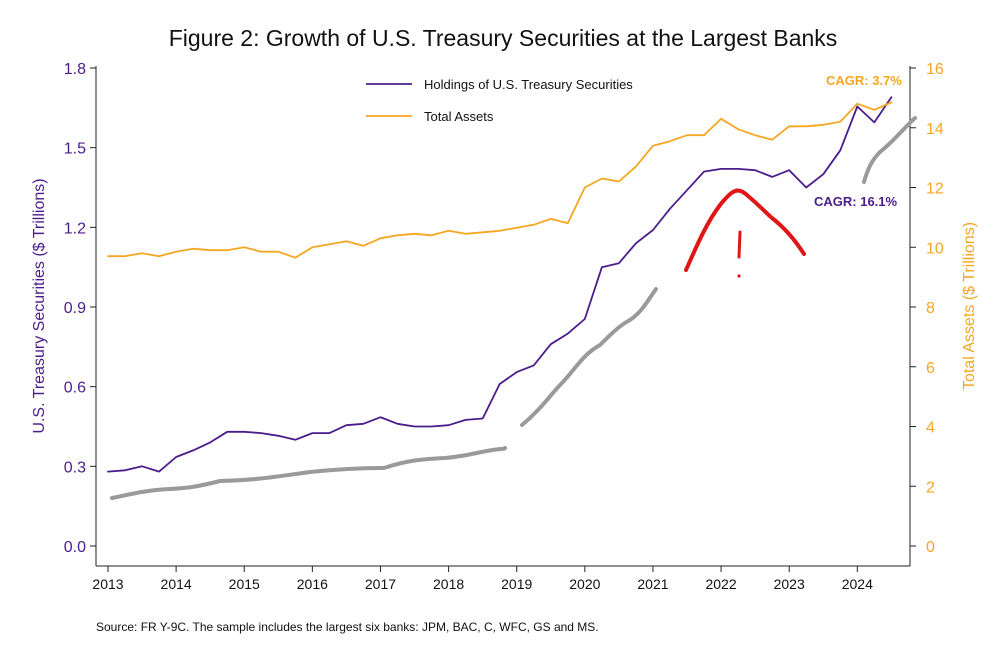 The height and width of the screenshot is (650, 1000). I want to click on left-tick-label: 0.9, so click(75, 308).